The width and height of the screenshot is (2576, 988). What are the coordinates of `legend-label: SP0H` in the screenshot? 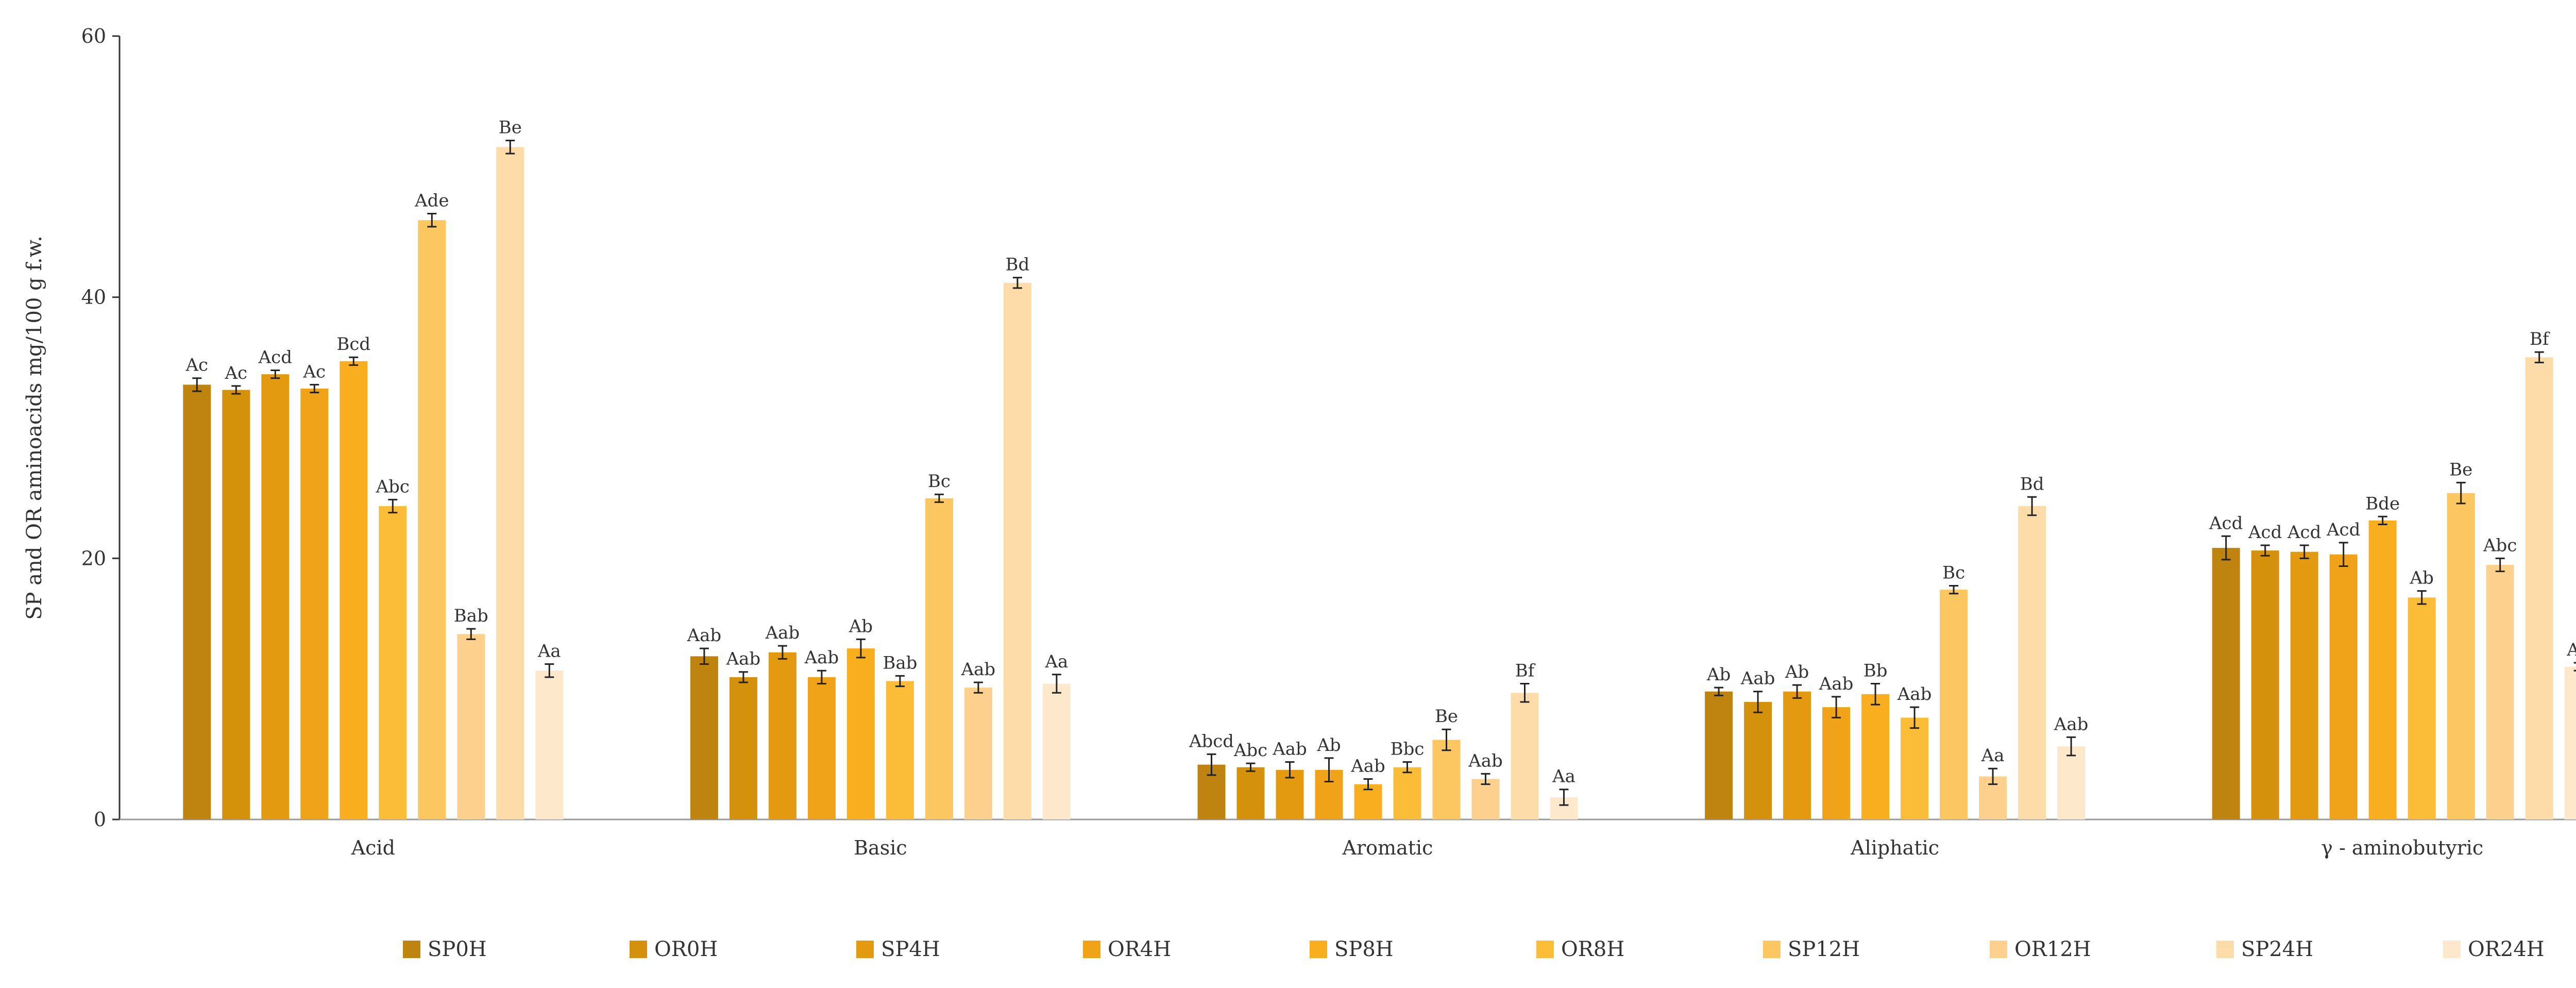 It's located at (457, 949).